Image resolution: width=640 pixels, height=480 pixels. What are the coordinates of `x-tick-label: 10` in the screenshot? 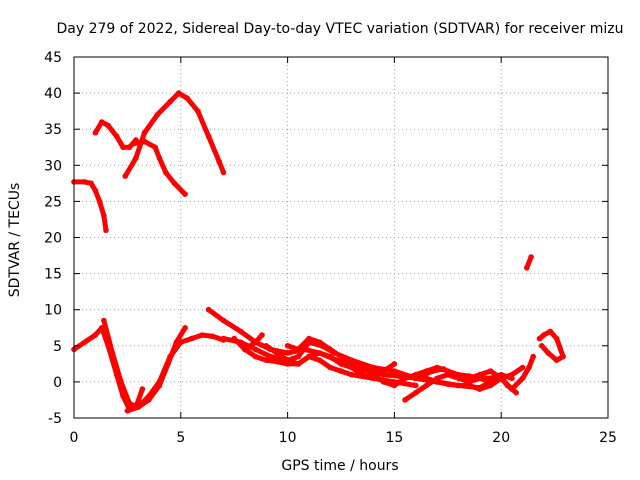 It's located at (288, 438).